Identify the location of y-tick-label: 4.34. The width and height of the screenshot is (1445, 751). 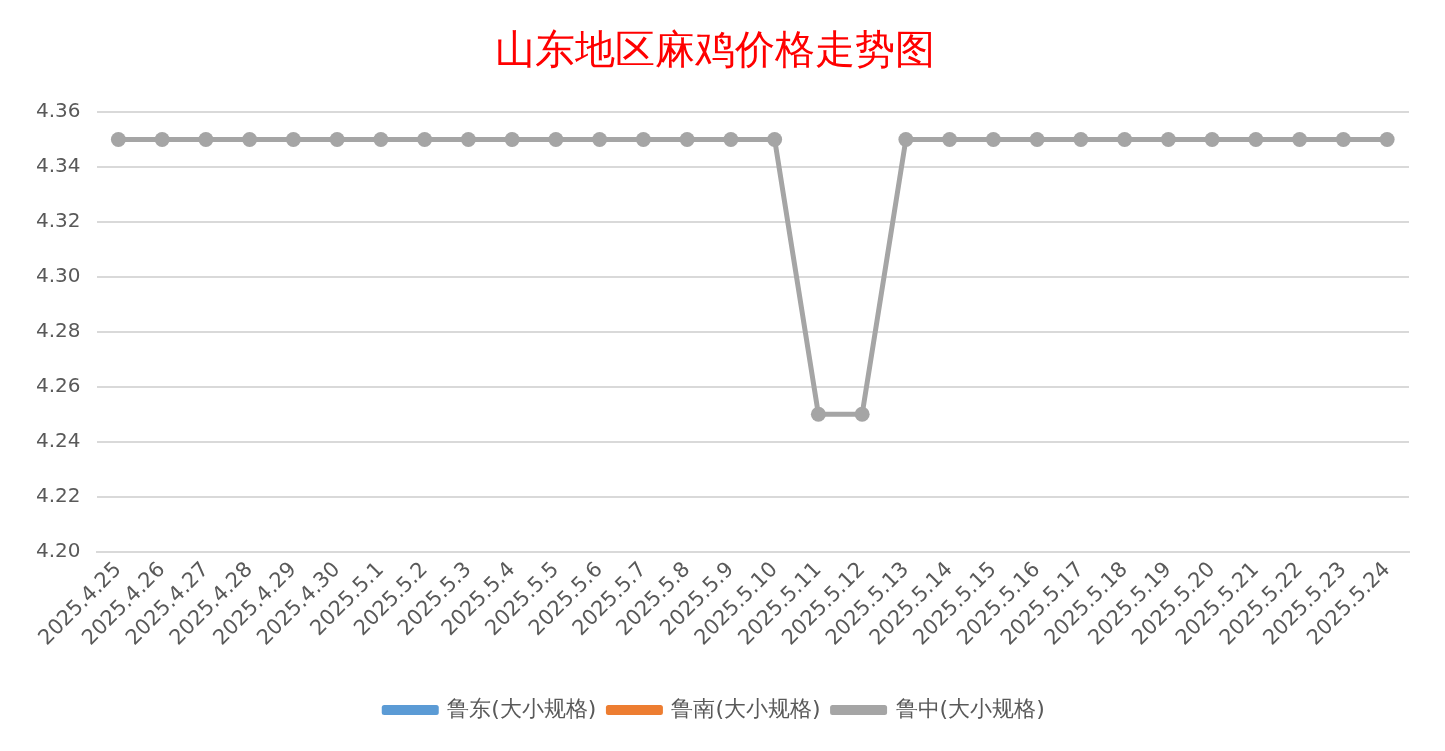
(58, 165).